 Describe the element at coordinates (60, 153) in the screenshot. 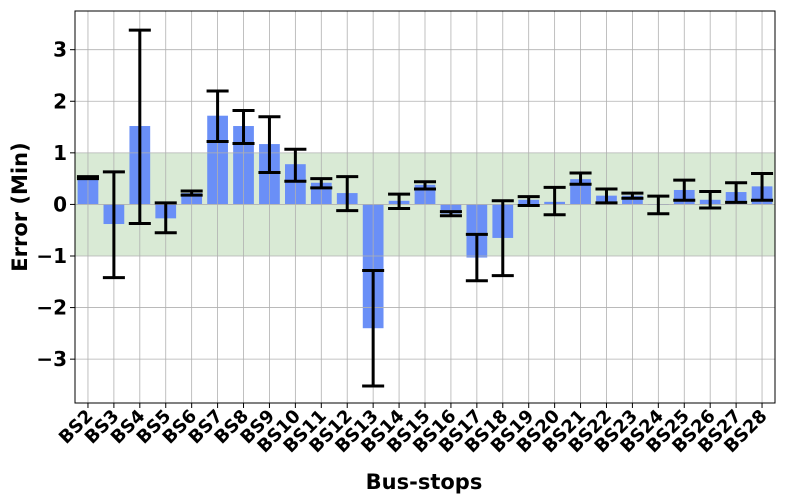

I see `y-tick-label: 1` at that location.